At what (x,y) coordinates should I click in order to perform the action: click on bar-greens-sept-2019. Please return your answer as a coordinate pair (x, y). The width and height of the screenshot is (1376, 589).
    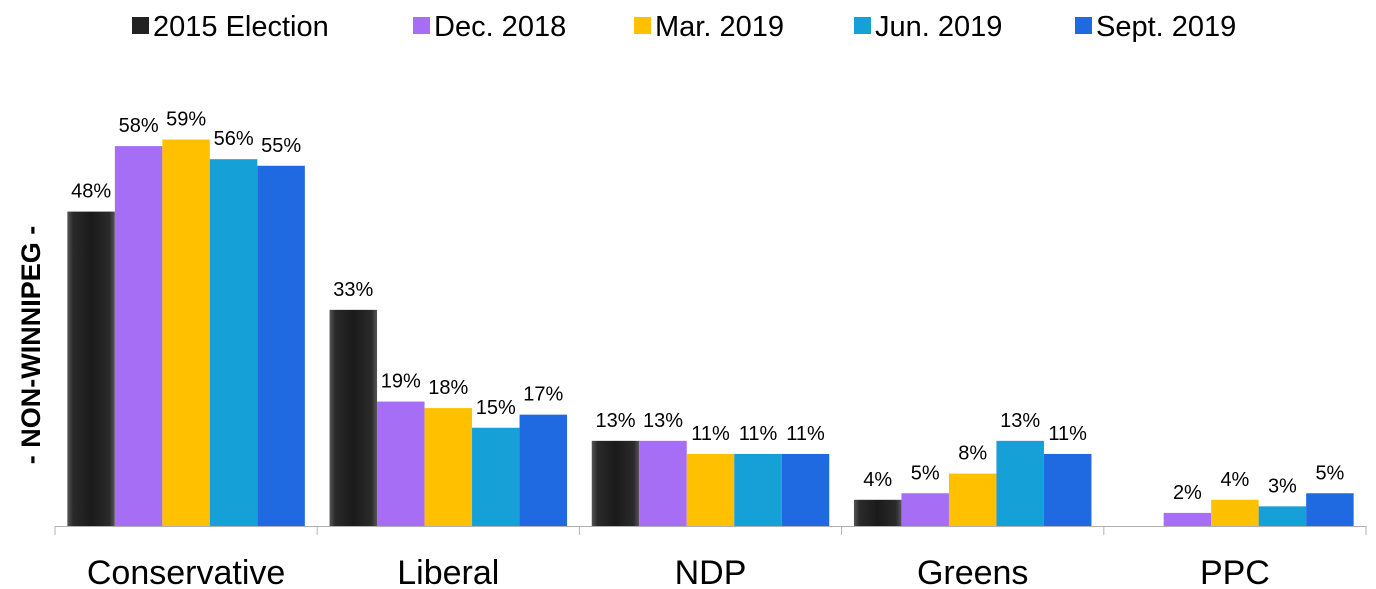
    Looking at the image, I should click on (1067, 489).